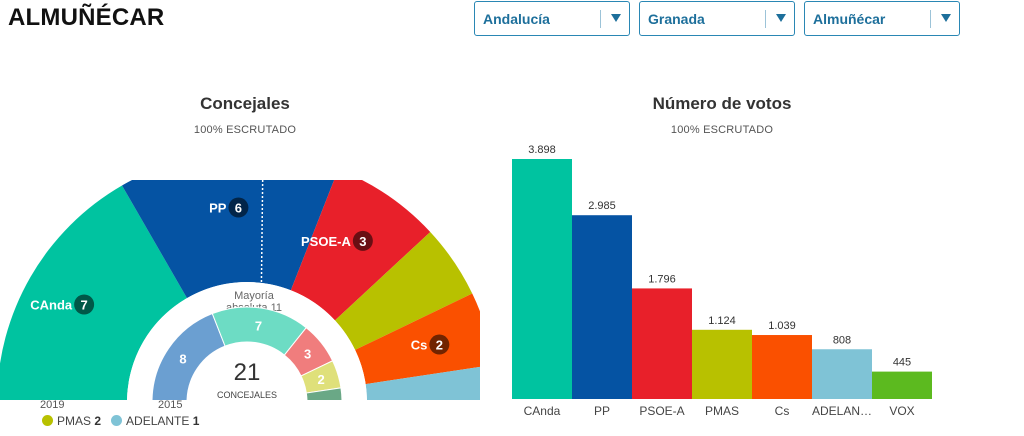 This screenshot has height=436, width=1024. What do you see at coordinates (228, 239) in the screenshot?
I see `seat-segment-pp` at bounding box center [228, 239].